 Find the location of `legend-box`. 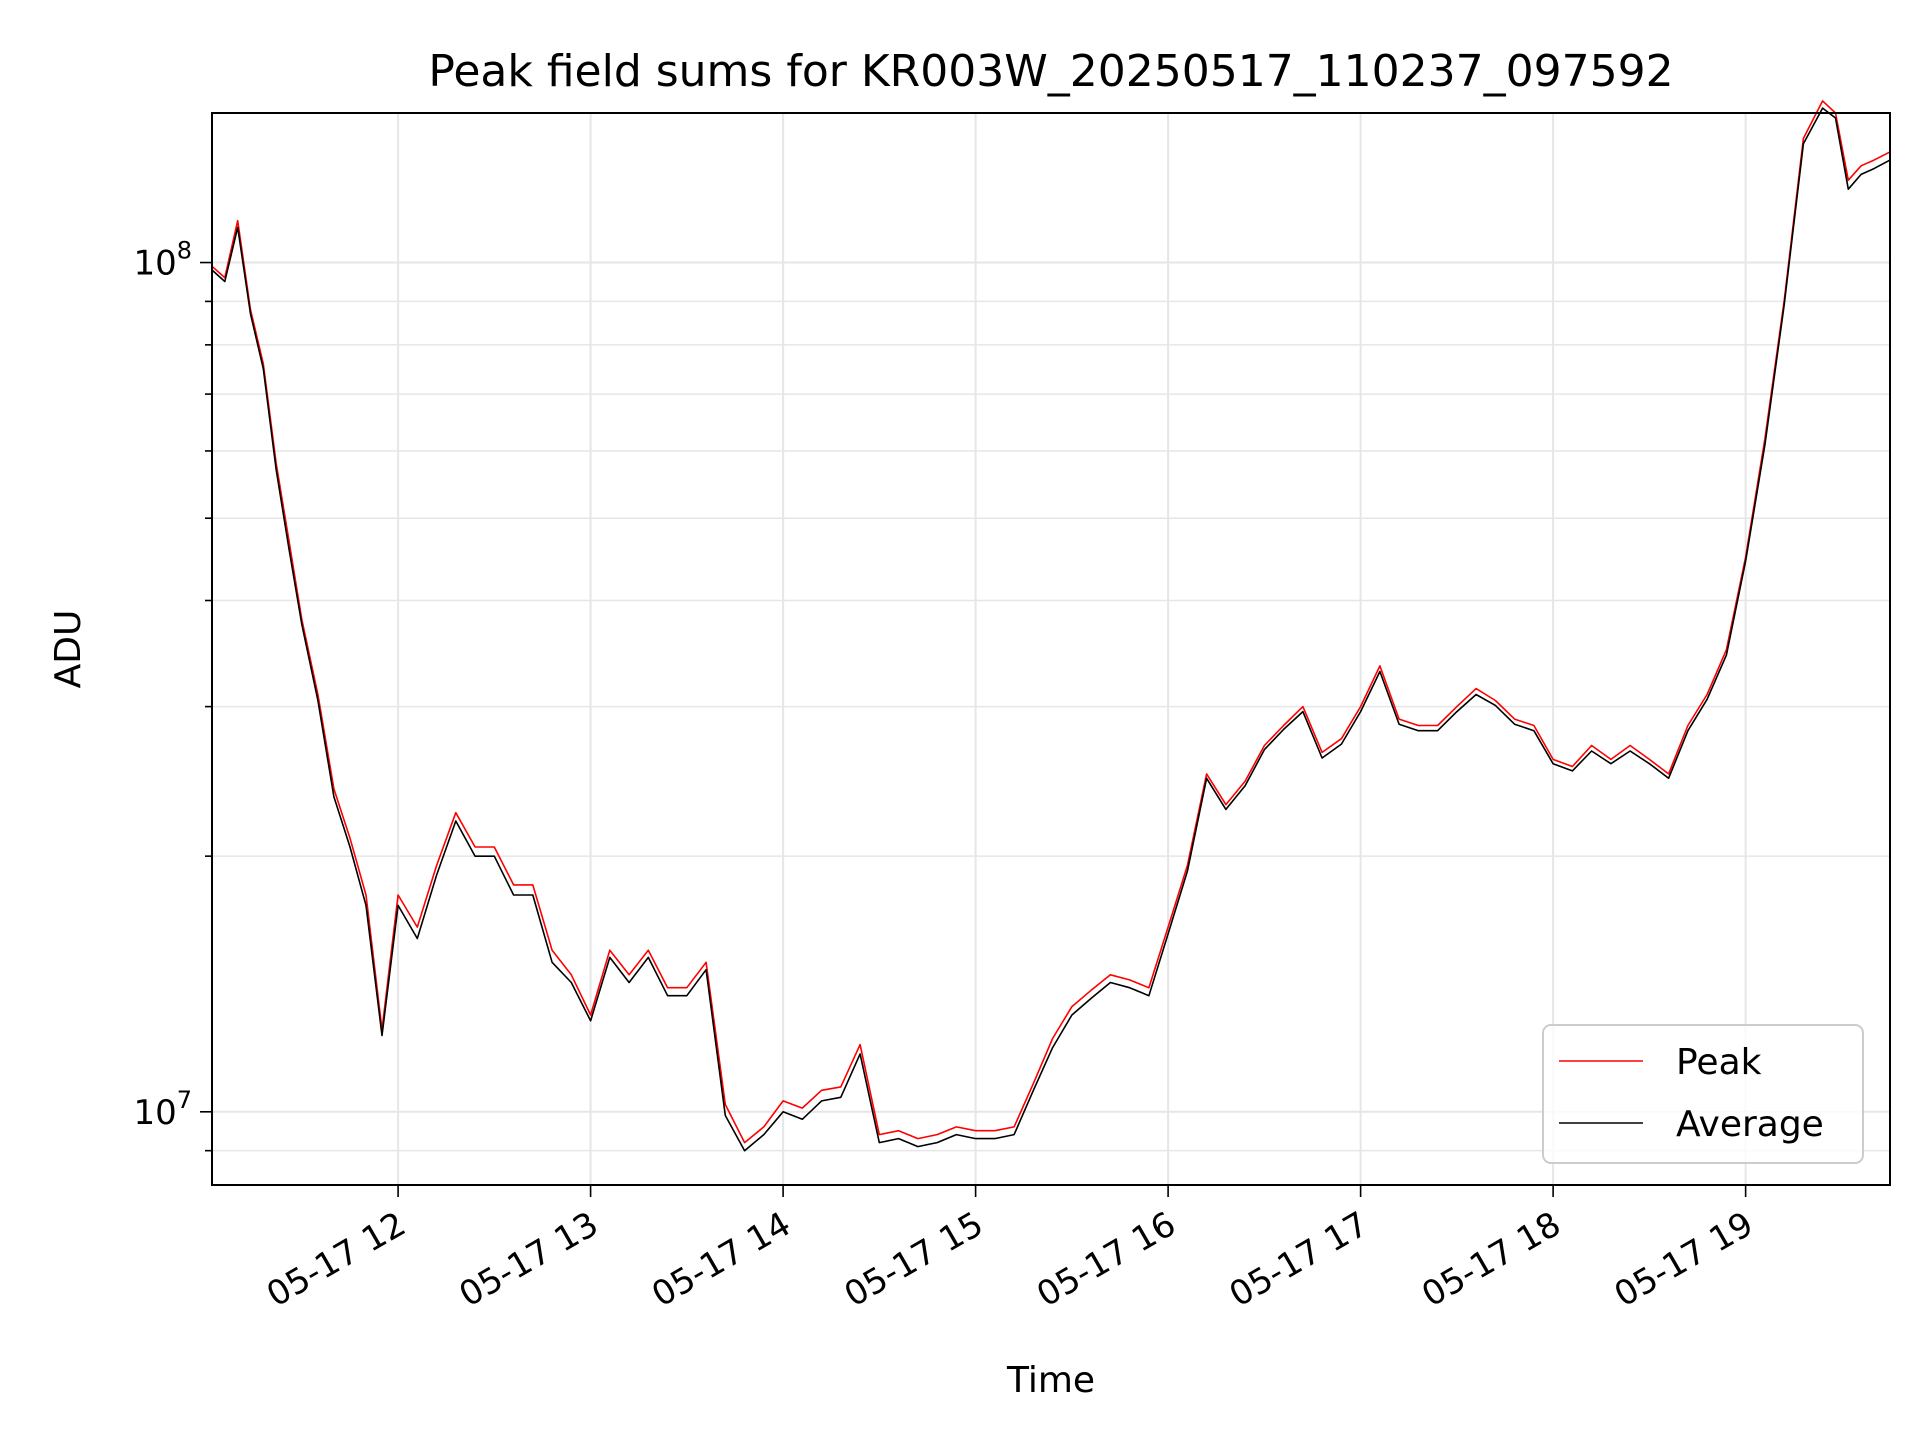

legend-box is located at coordinates (1703, 1094).